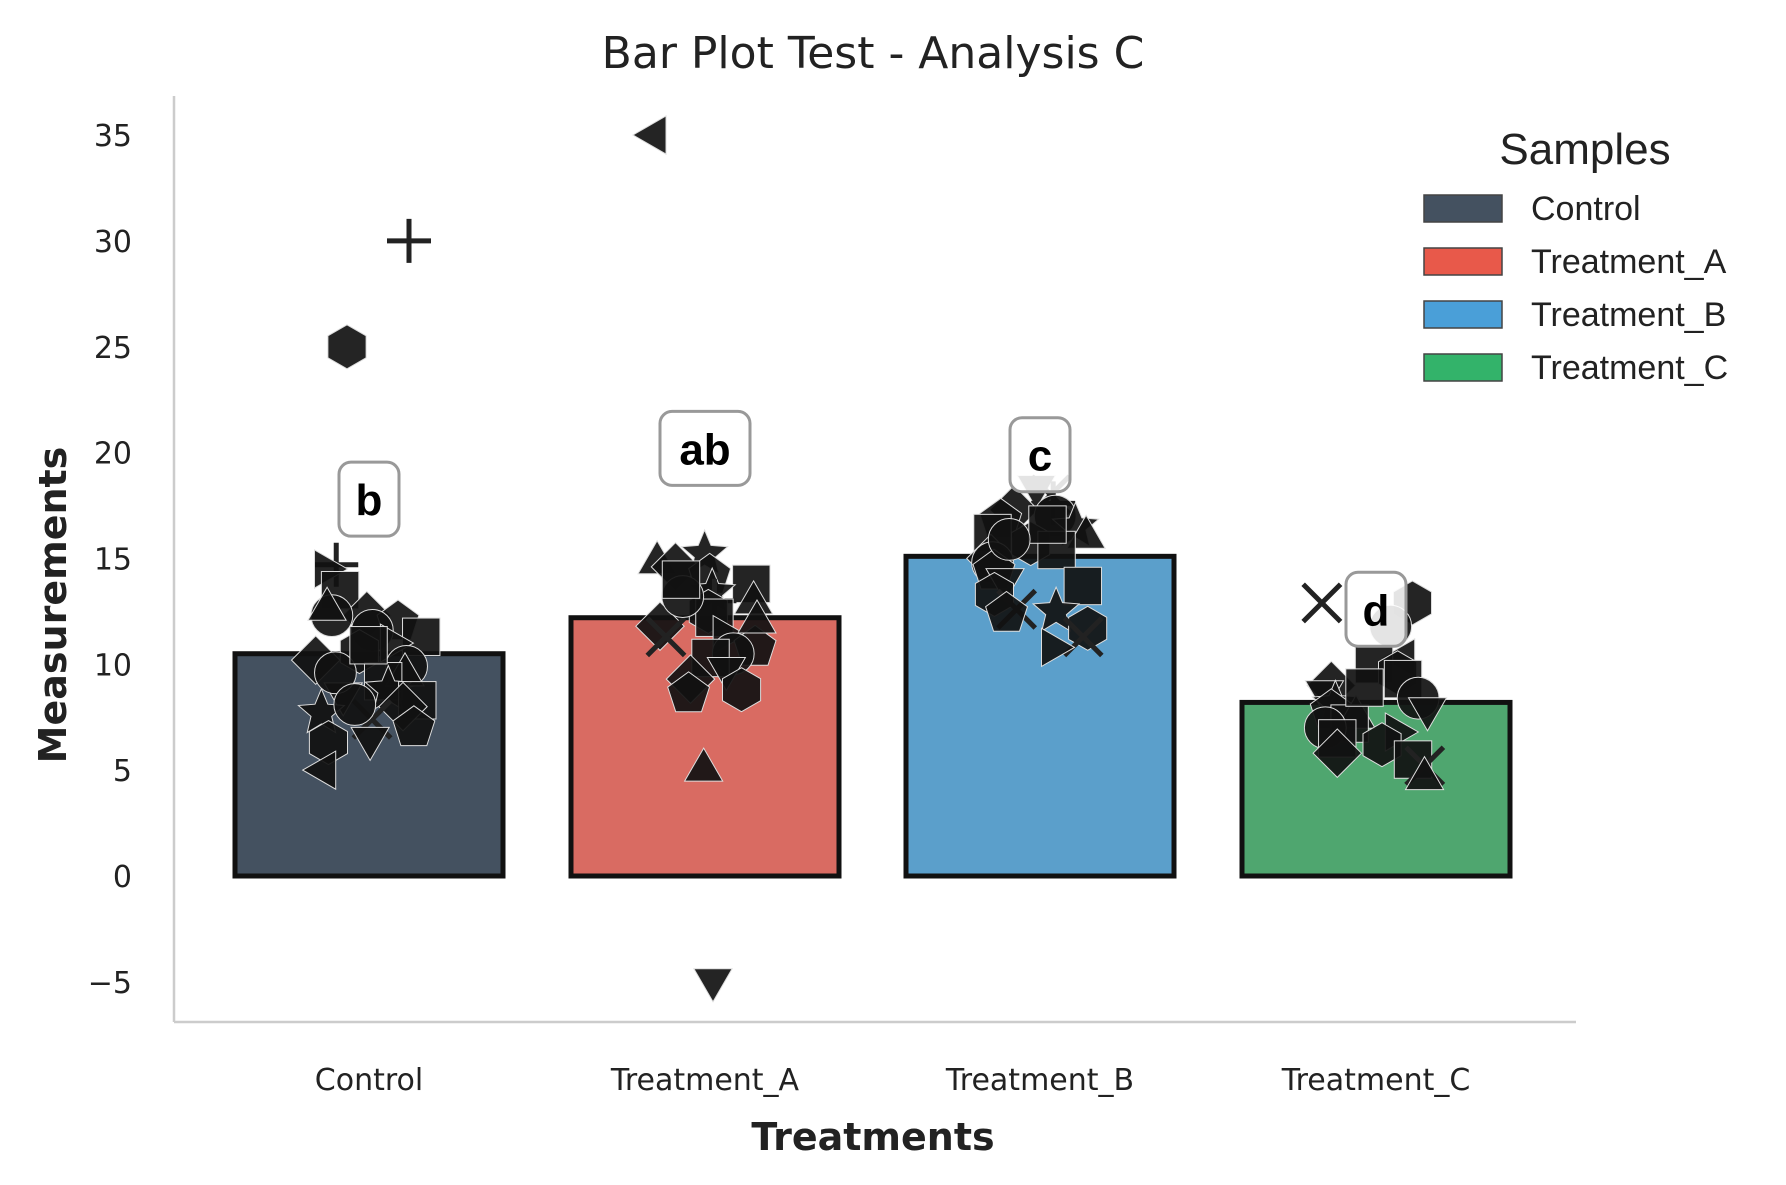 This screenshot has height=1185, width=1786. I want to click on significance-letter: d, so click(1376, 610).